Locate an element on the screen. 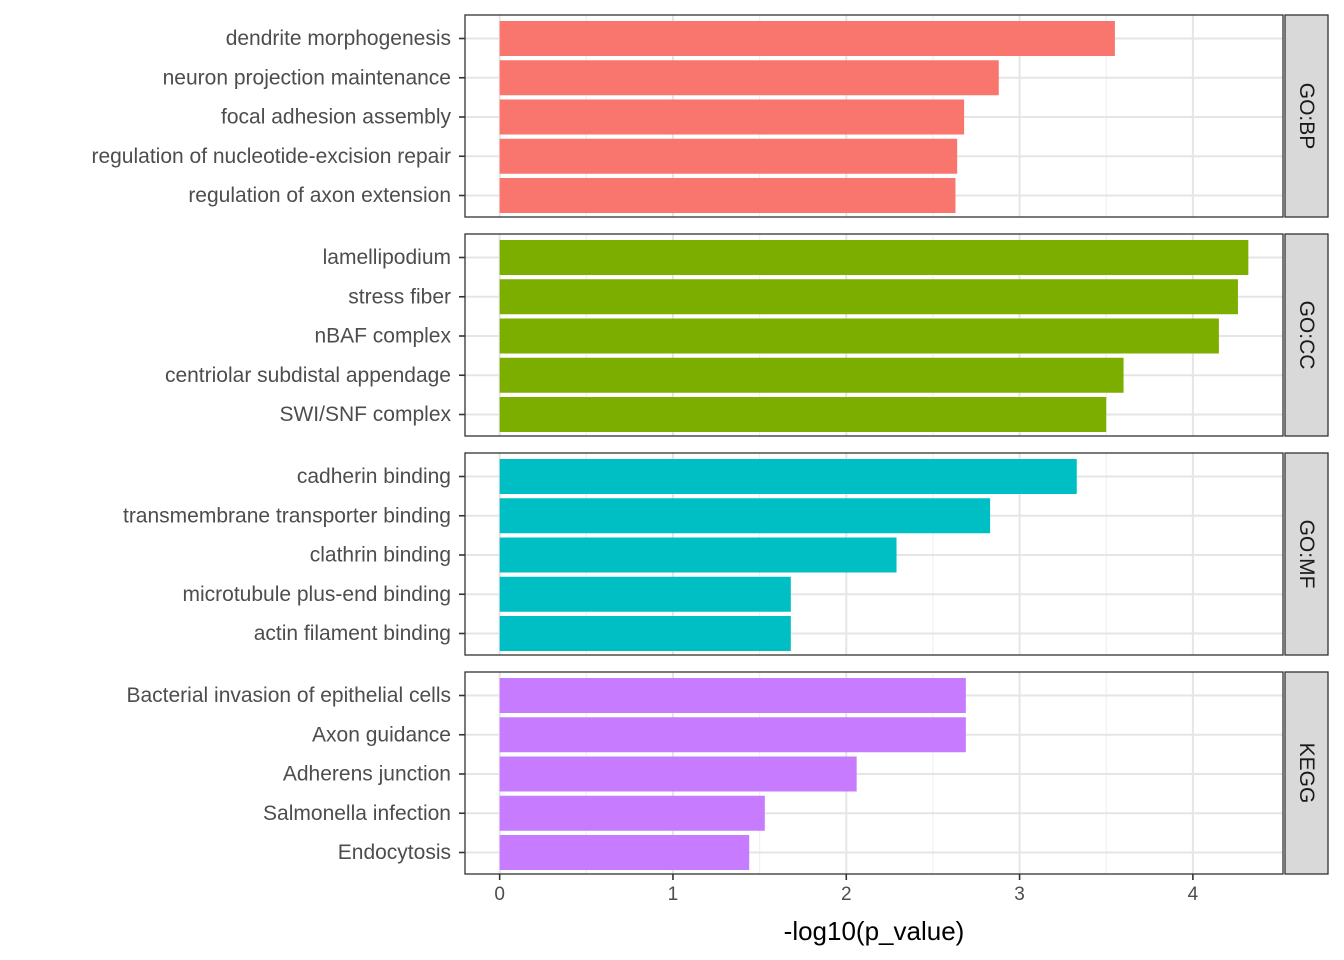 Image resolution: width=1344 pixels, height=960 pixels. category-label: centriolar subdistal appendage is located at coordinates (308, 375).